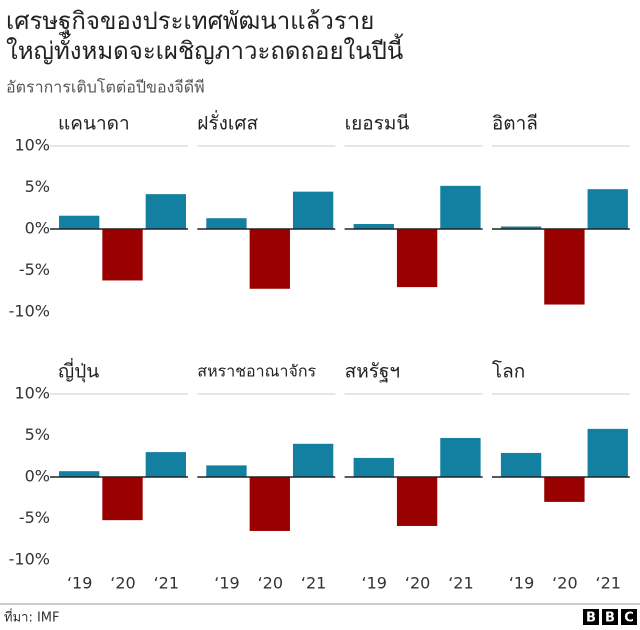 This screenshot has width=640, height=630. Describe the element at coordinates (515, 124) in the screenshot. I see `panel-title: อิตาลี` at that location.